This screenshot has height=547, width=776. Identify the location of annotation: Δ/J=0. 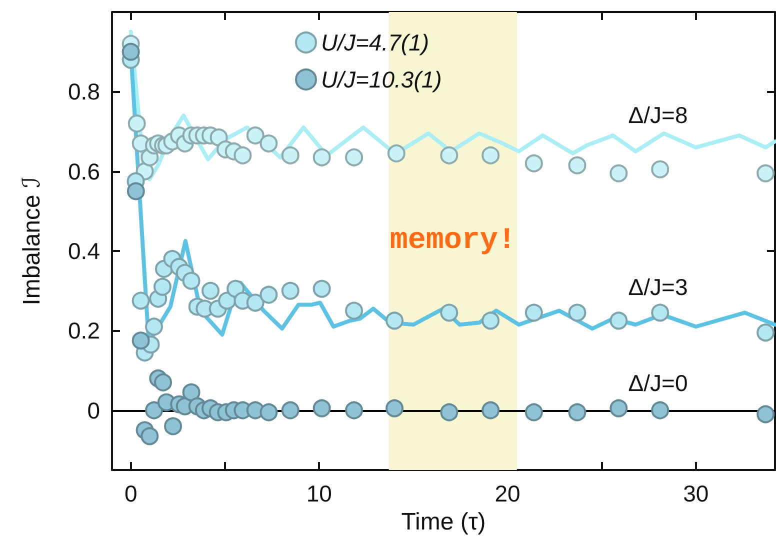
(658, 383).